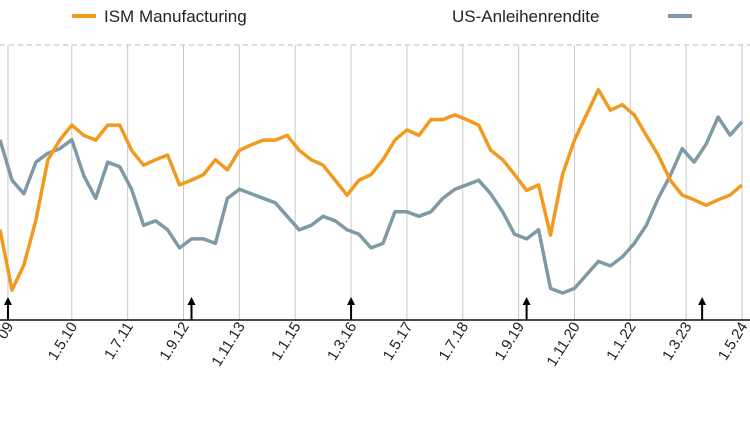 The width and height of the screenshot is (750, 421). What do you see at coordinates (175, 16) in the screenshot?
I see `legend-label: ISM Manufacturing` at bounding box center [175, 16].